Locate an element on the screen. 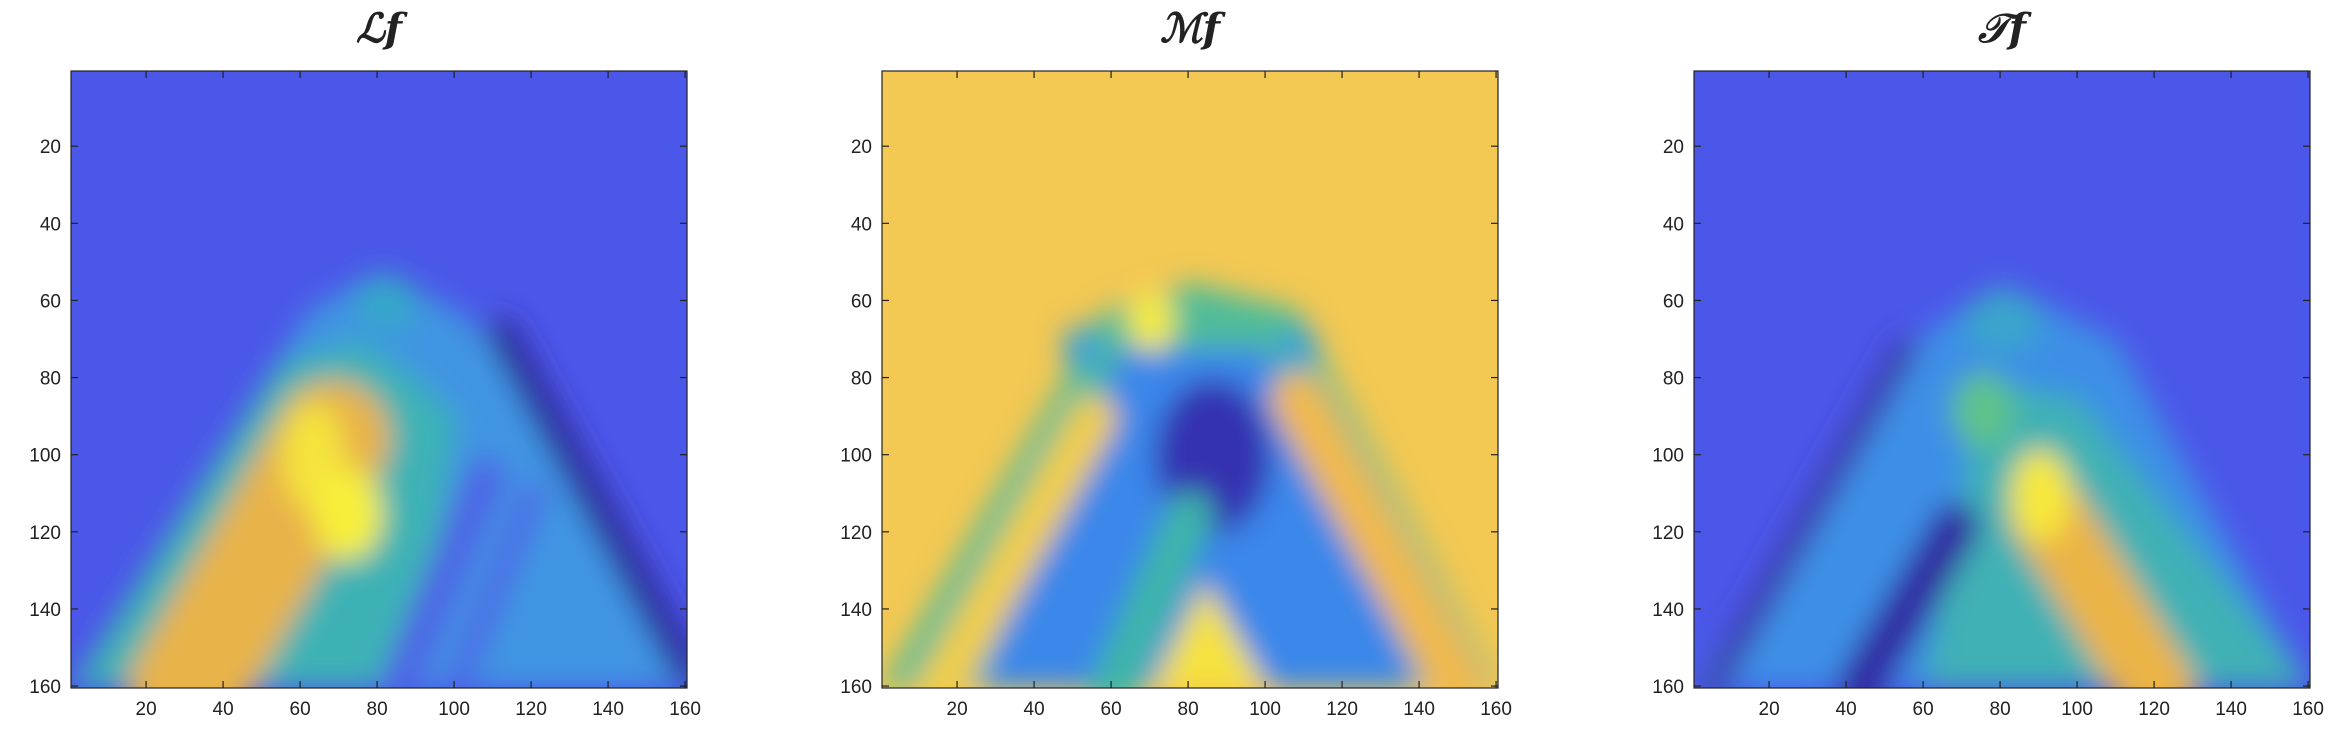 The image size is (2348, 748). chart-title: ℒf is located at coordinates (382, 28).